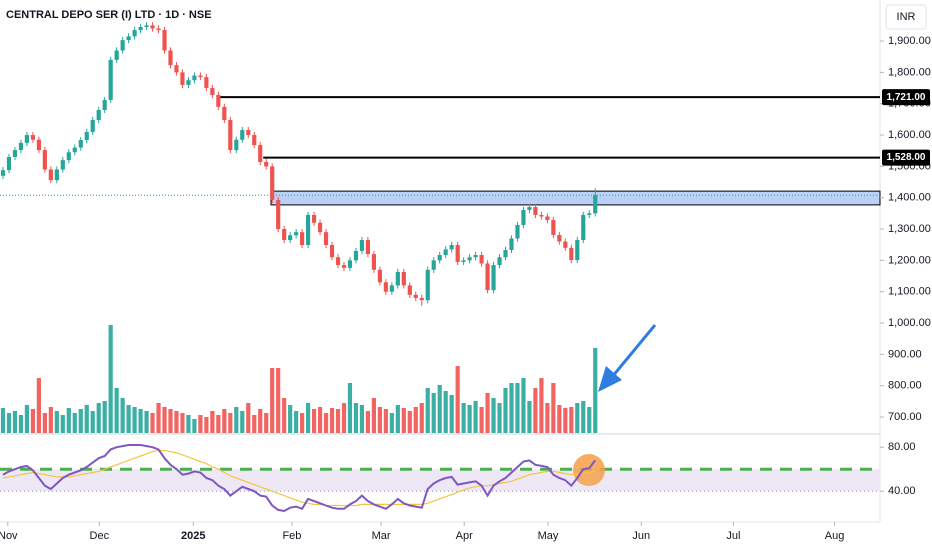  Describe the element at coordinates (906, 17) in the screenshot. I see `currency-box` at that location.